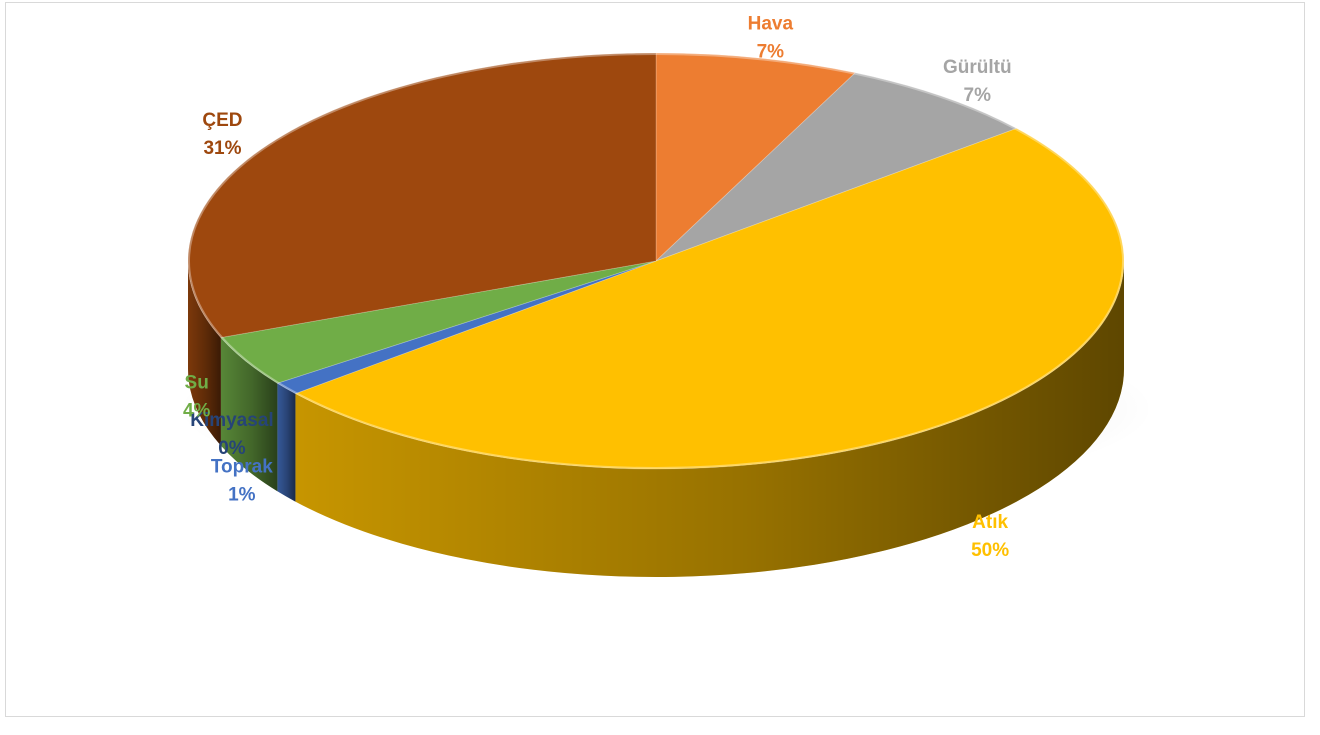 This screenshot has height=735, width=1320. What do you see at coordinates (222, 148) in the screenshot?
I see `percent-label: 31%` at bounding box center [222, 148].